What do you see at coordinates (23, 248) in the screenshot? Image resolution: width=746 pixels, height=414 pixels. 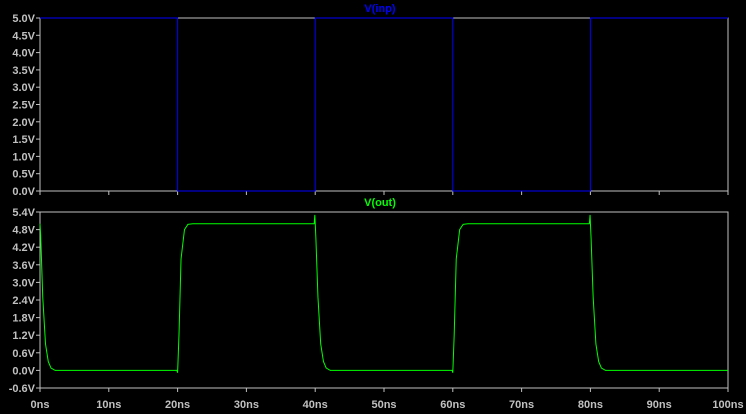 I see `y-tick-label: 4.2V` at bounding box center [23, 248].